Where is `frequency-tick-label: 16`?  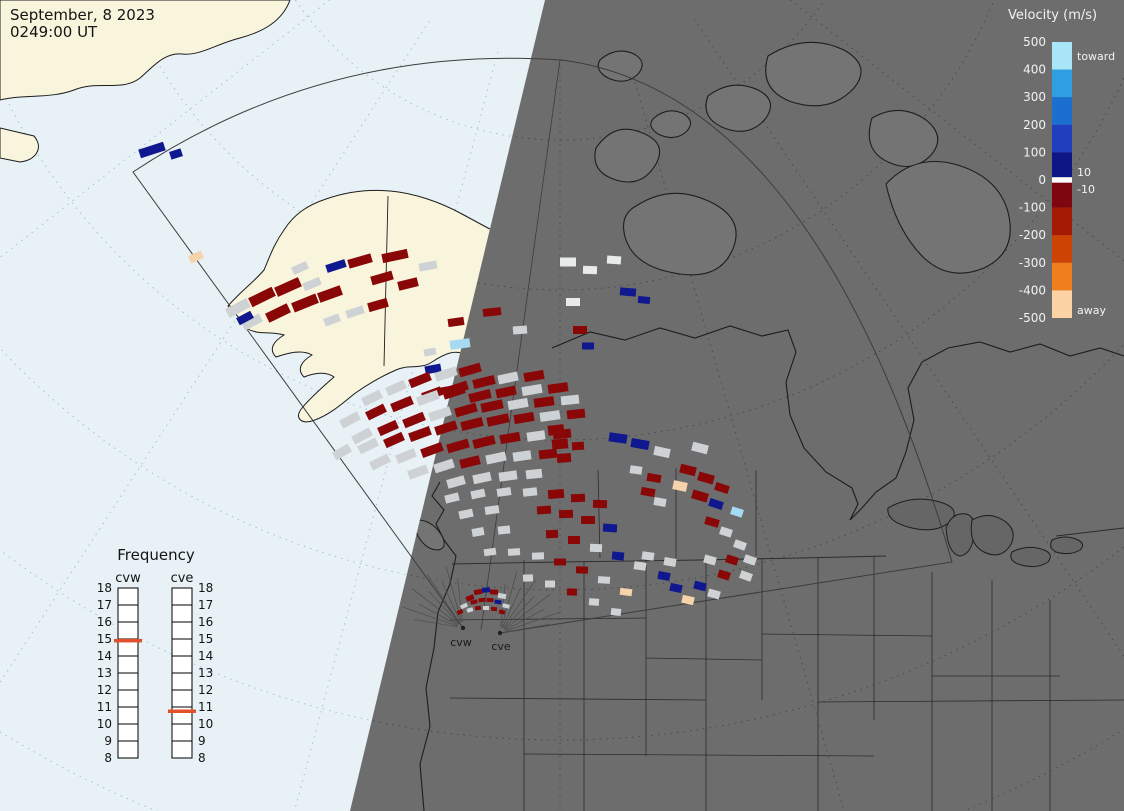 frequency-tick-label: 16 is located at coordinates (104, 622).